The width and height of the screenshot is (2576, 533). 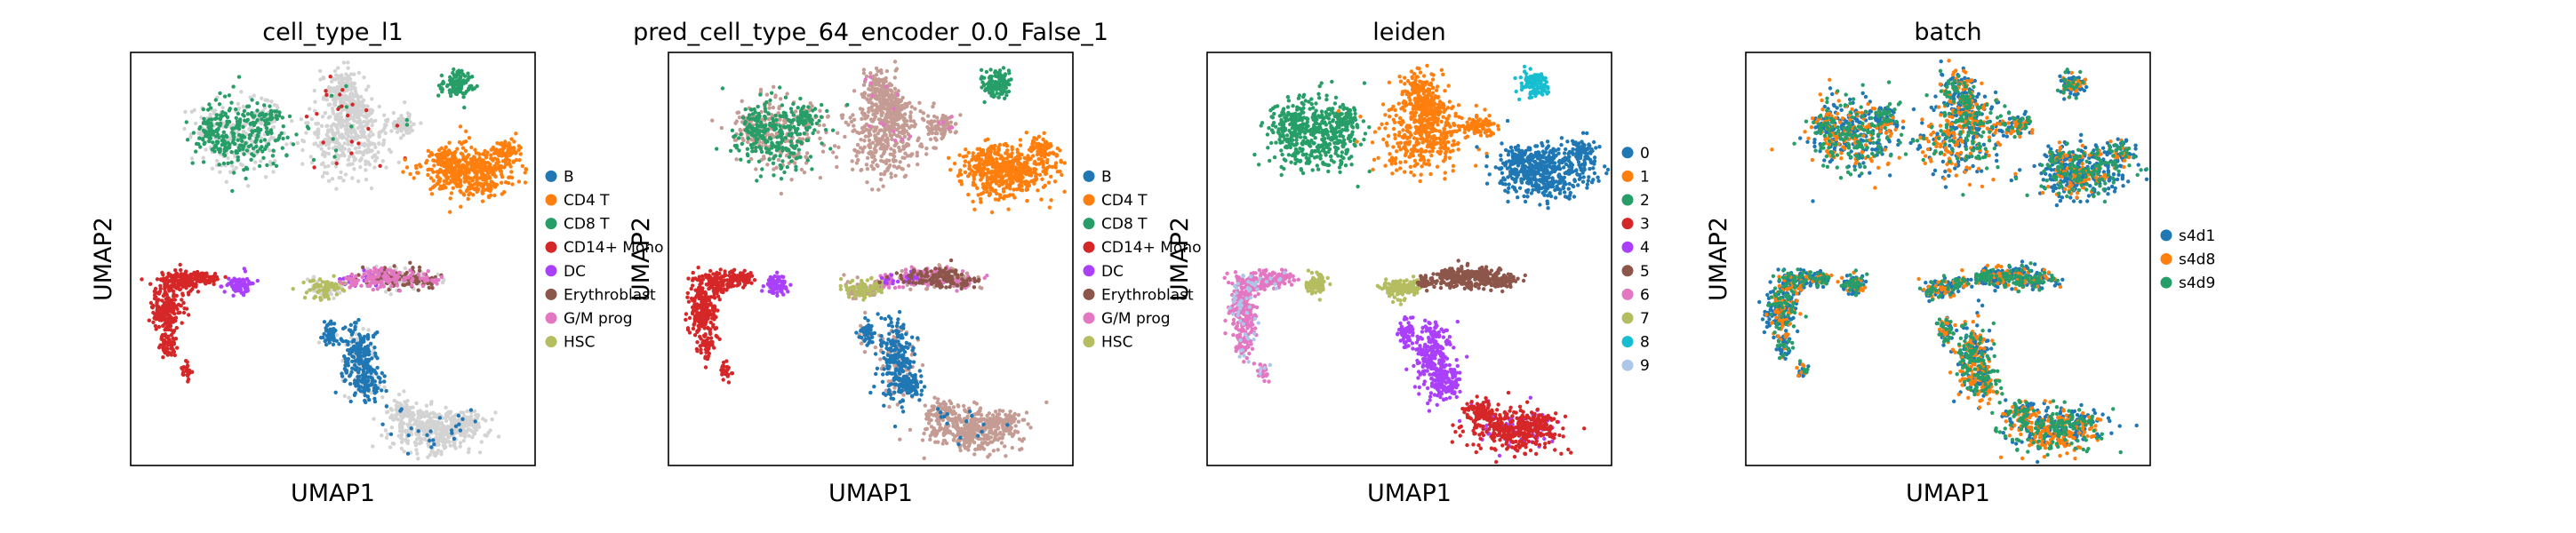 What do you see at coordinates (569, 177) in the screenshot?
I see `legend-label: B` at bounding box center [569, 177].